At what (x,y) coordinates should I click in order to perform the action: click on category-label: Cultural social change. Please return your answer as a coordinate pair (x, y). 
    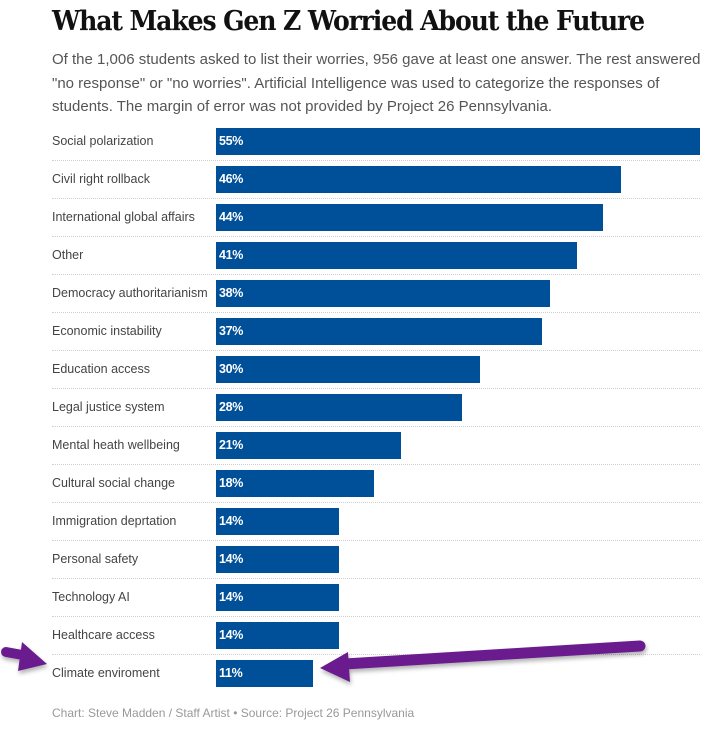
    Looking at the image, I should click on (113, 483).